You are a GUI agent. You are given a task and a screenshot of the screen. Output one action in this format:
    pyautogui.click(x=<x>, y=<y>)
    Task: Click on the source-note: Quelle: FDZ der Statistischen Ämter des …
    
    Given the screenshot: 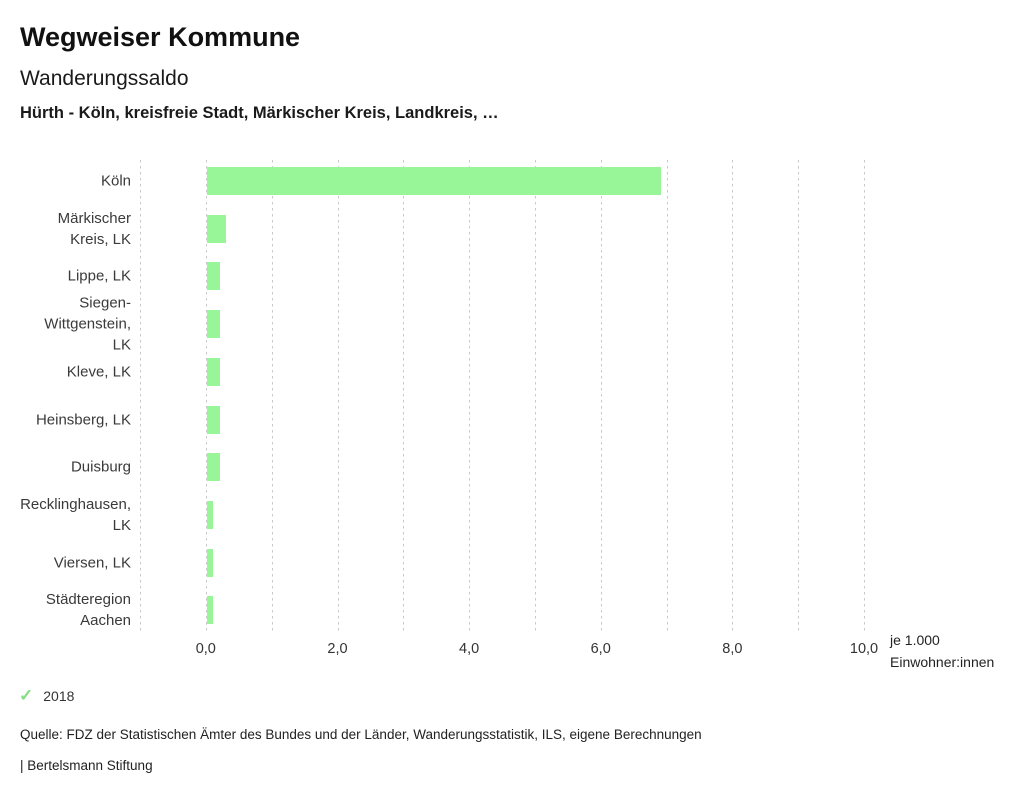 What is the action you would take?
    pyautogui.click(x=361, y=734)
    